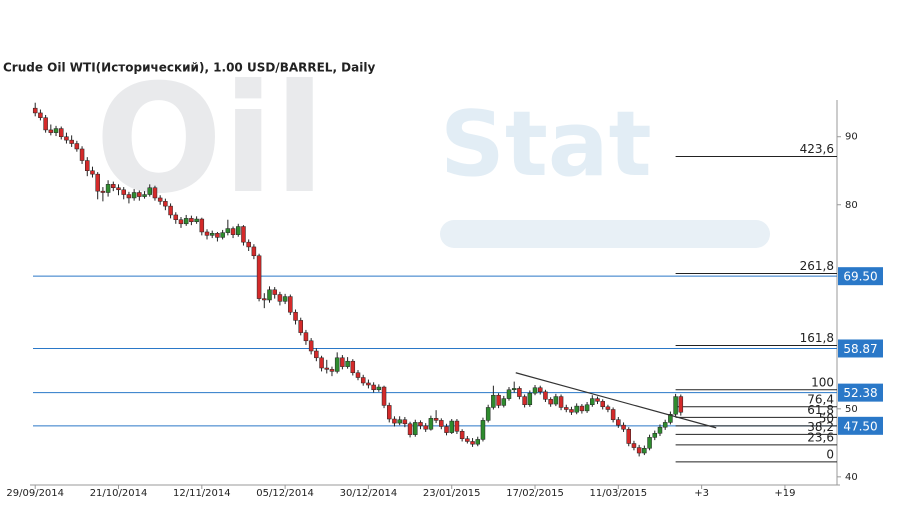 Image resolution: width=909 pixels, height=509 pixels. What do you see at coordinates (119, 493) in the screenshot?
I see `x-tick-label: 21/10/2014` at bounding box center [119, 493].